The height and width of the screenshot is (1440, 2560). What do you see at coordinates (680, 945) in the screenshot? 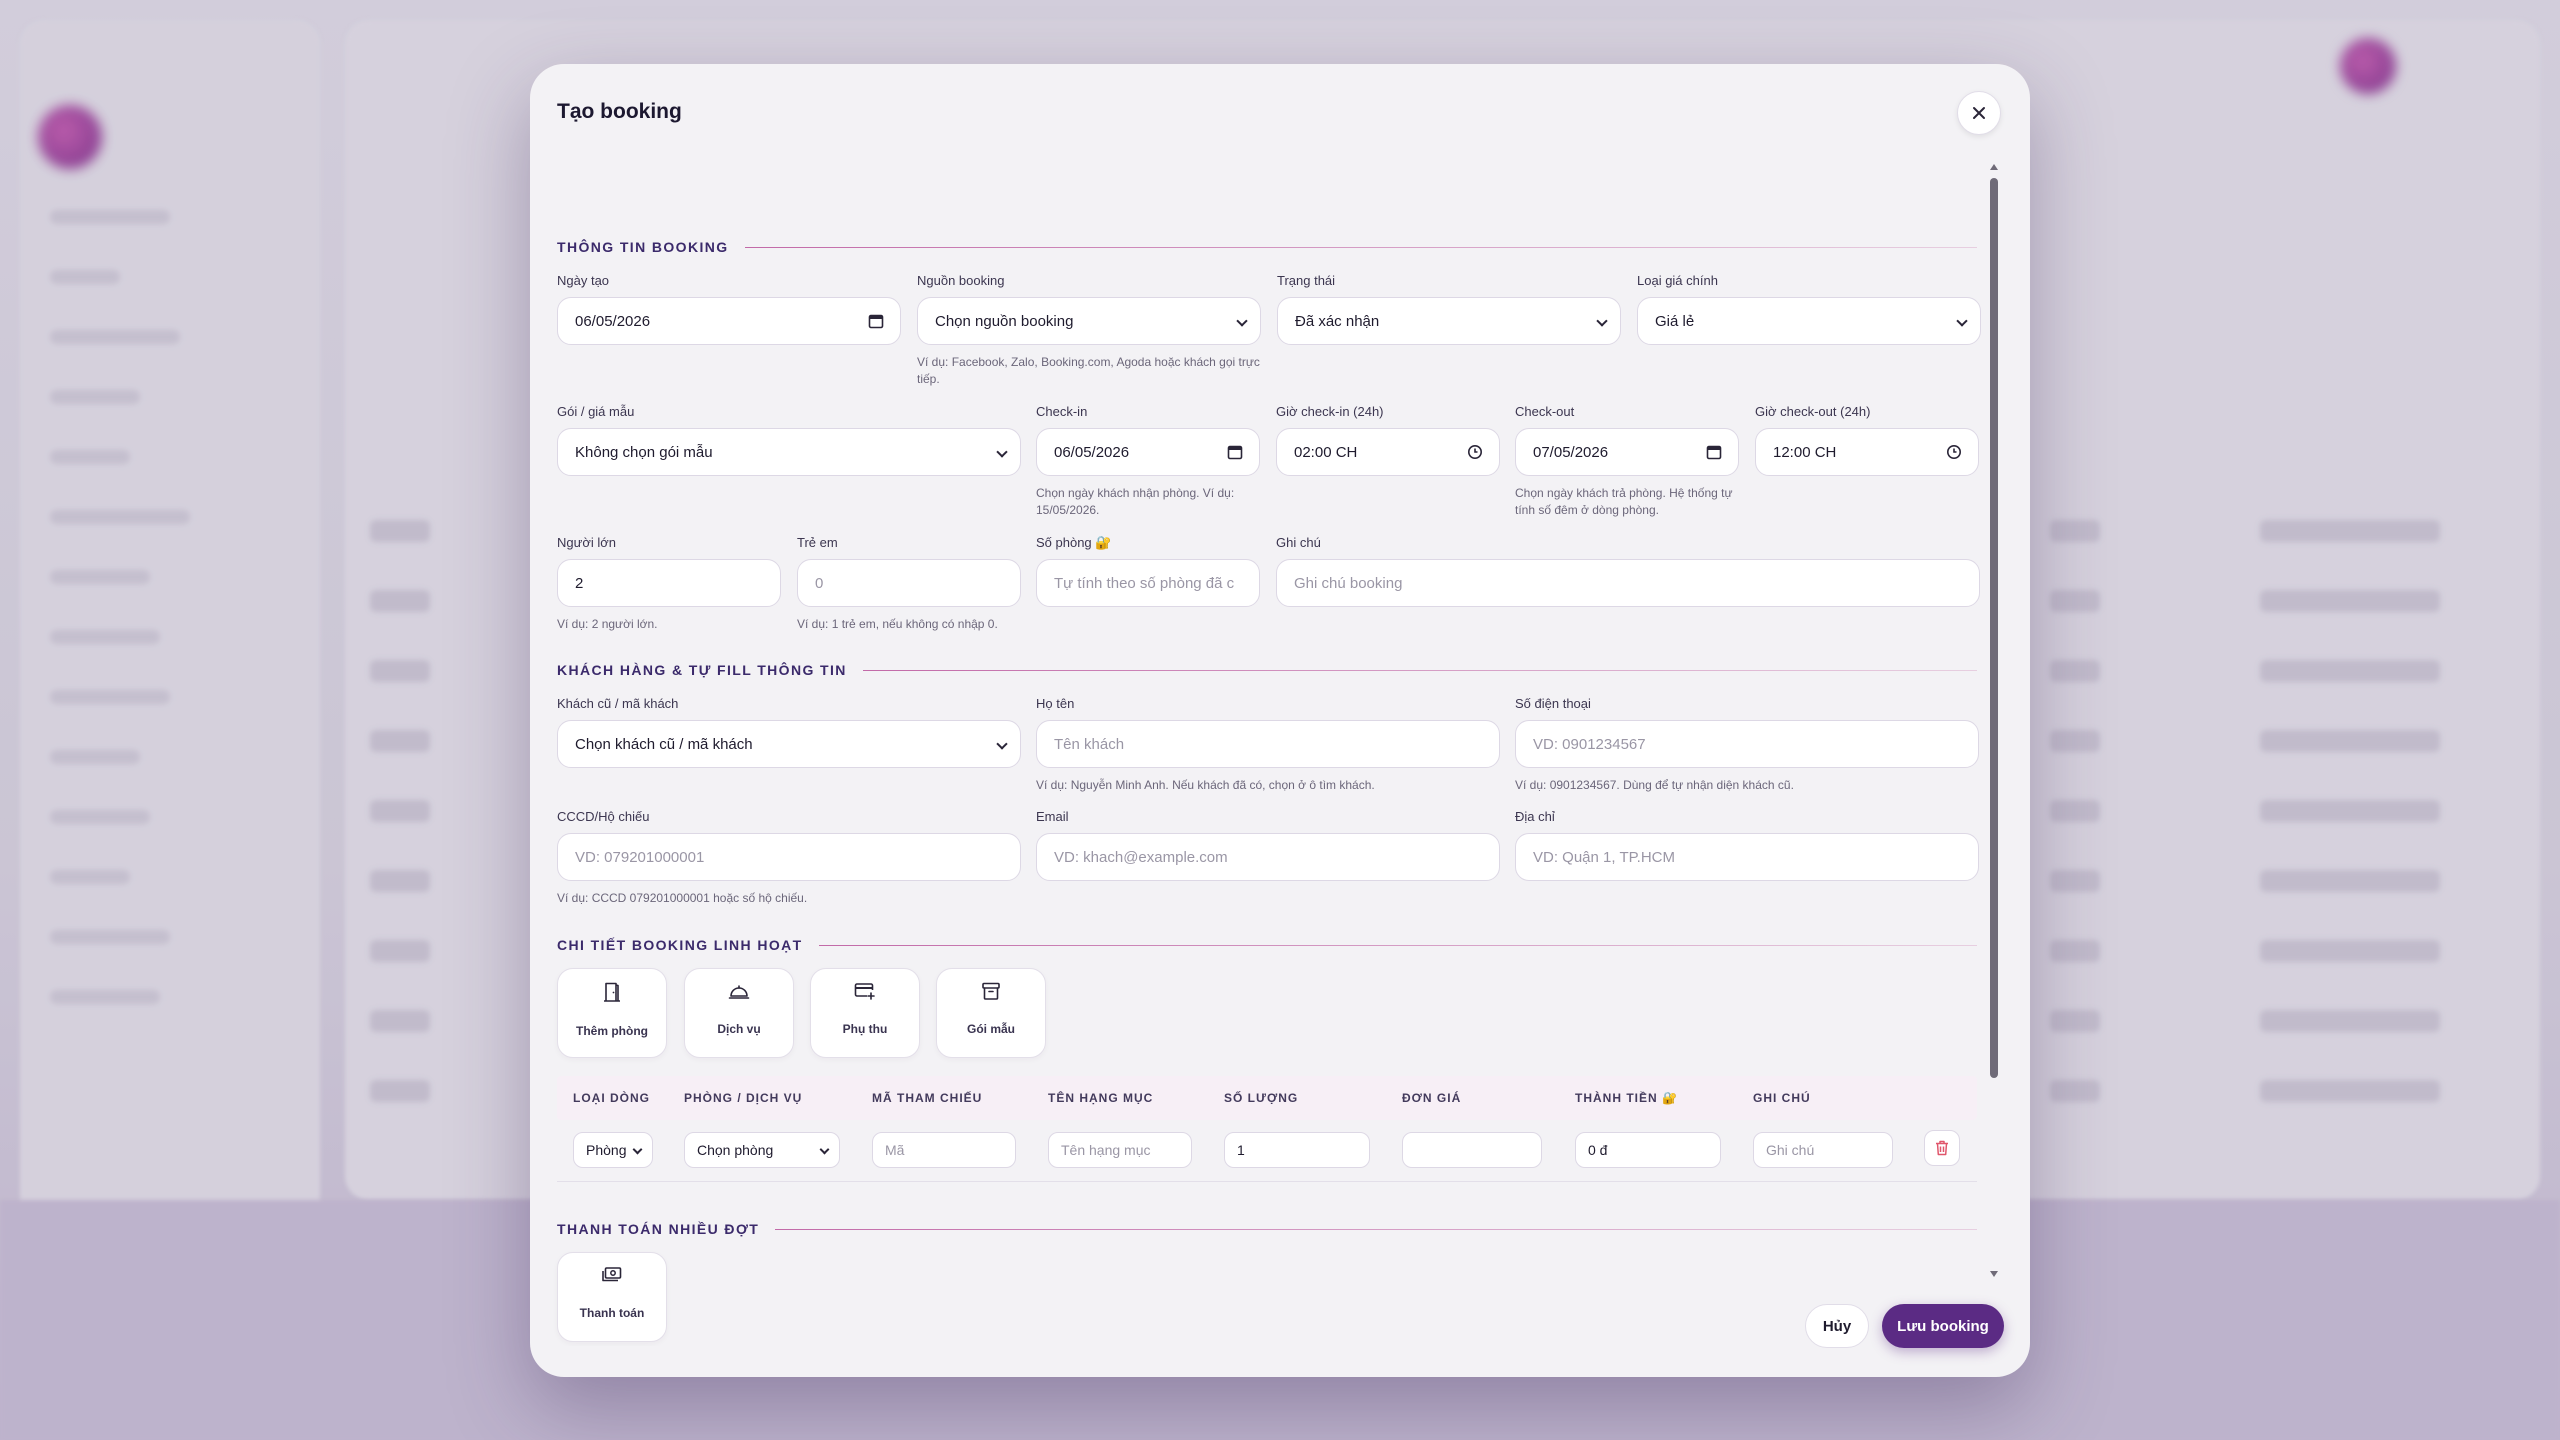
I see `section-title: CHI TIẾT BOOKING LINH HOẠT` at bounding box center [680, 945].